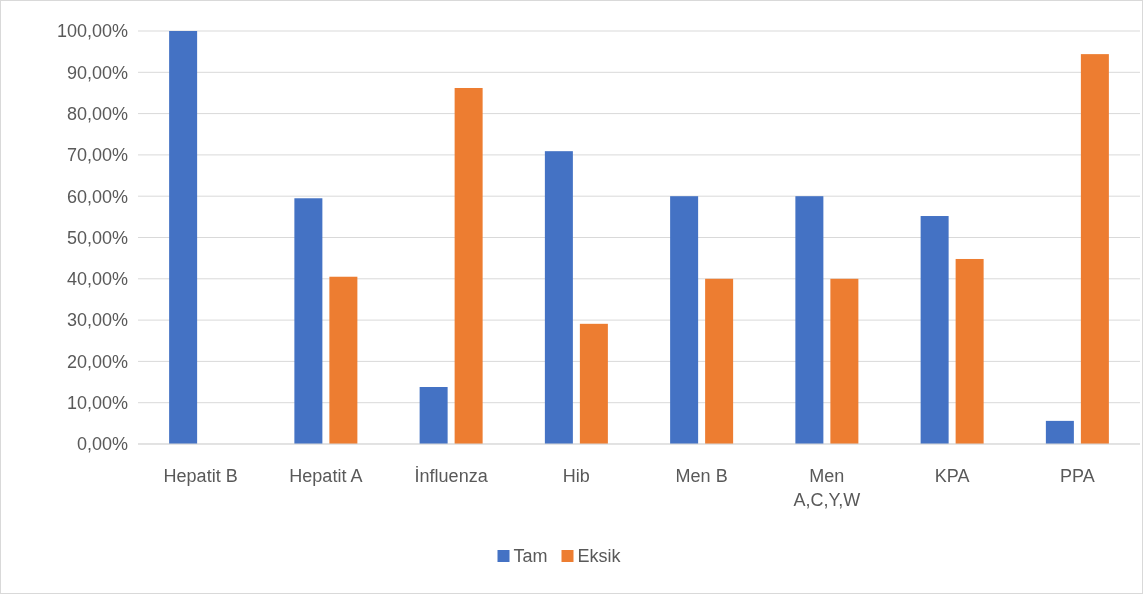  Describe the element at coordinates (599, 556) in the screenshot. I see `legend-label: Eksik` at that location.